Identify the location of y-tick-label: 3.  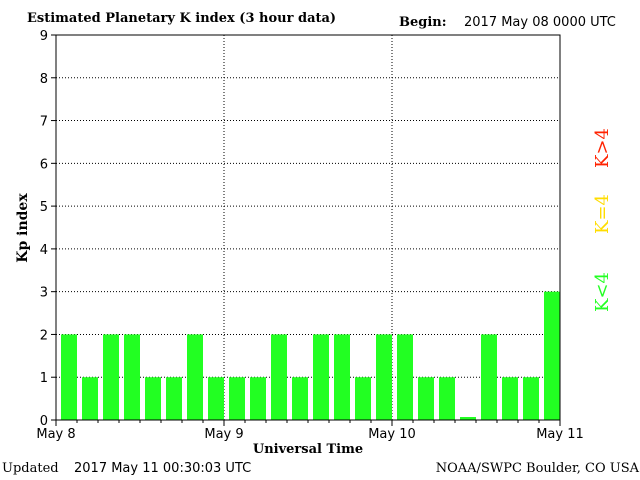
(44, 293).